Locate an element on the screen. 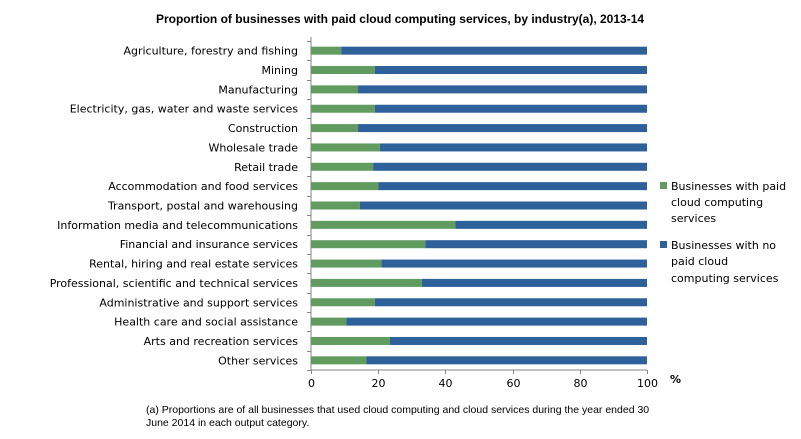 The height and width of the screenshot is (439, 801). x-tick-label: 100 is located at coordinates (647, 383).